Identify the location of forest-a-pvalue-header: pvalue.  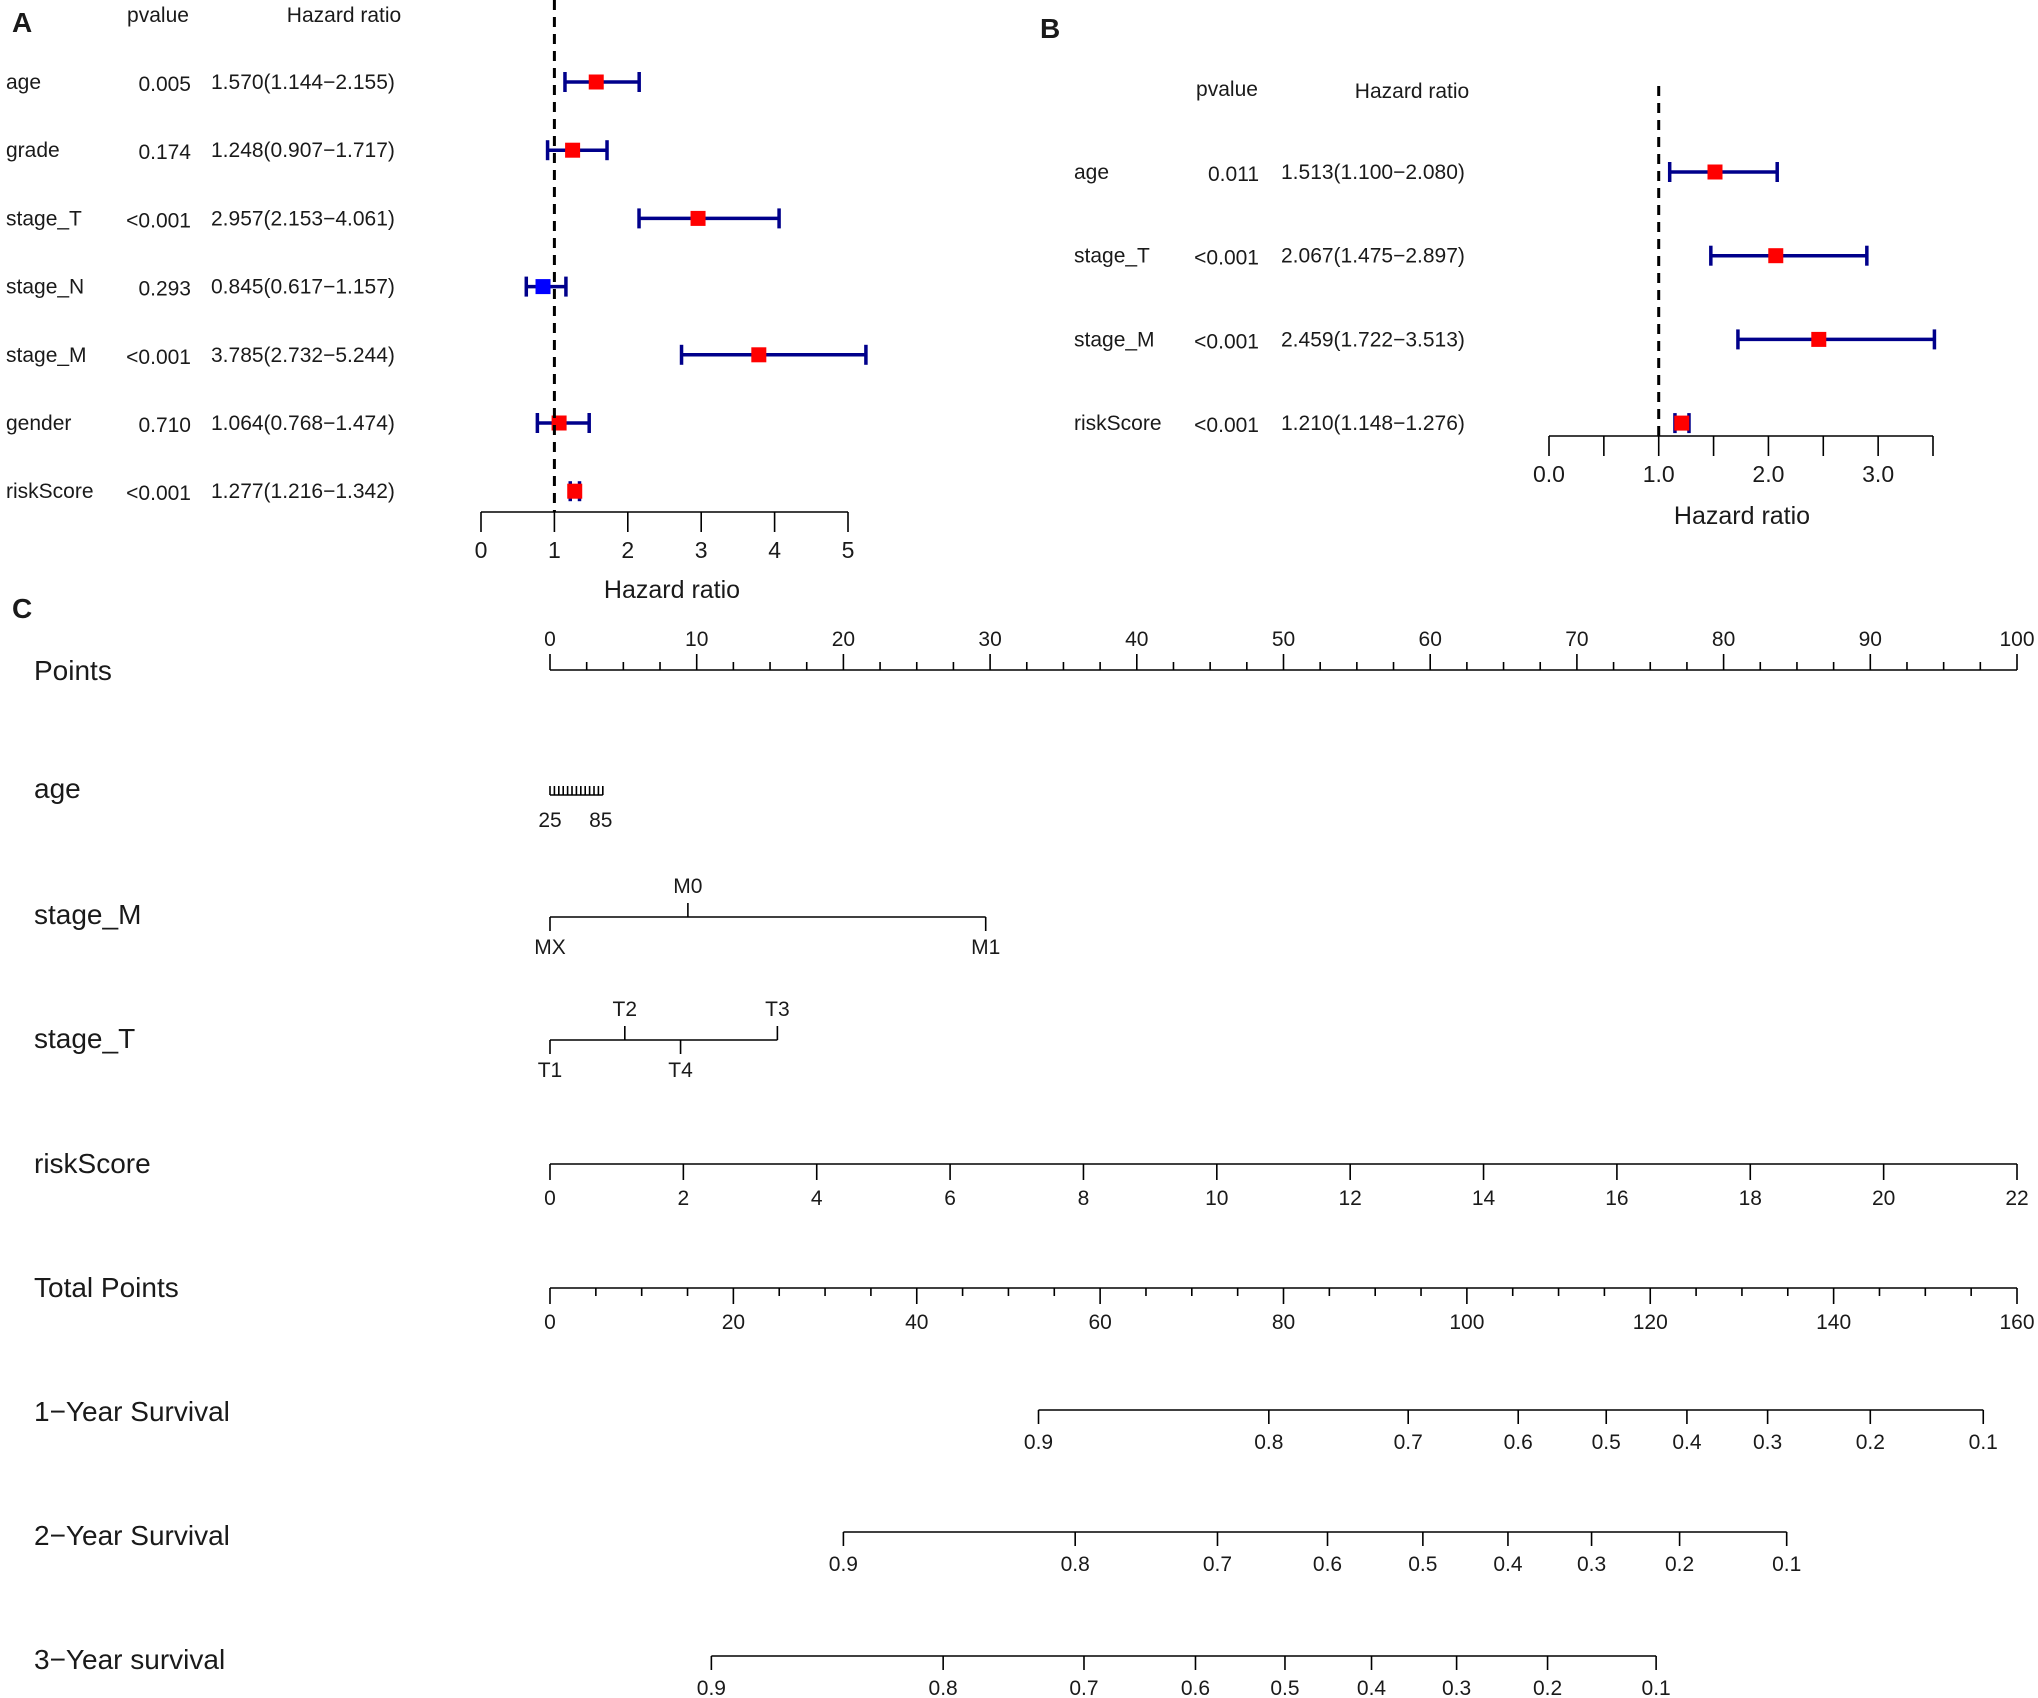
(158, 15).